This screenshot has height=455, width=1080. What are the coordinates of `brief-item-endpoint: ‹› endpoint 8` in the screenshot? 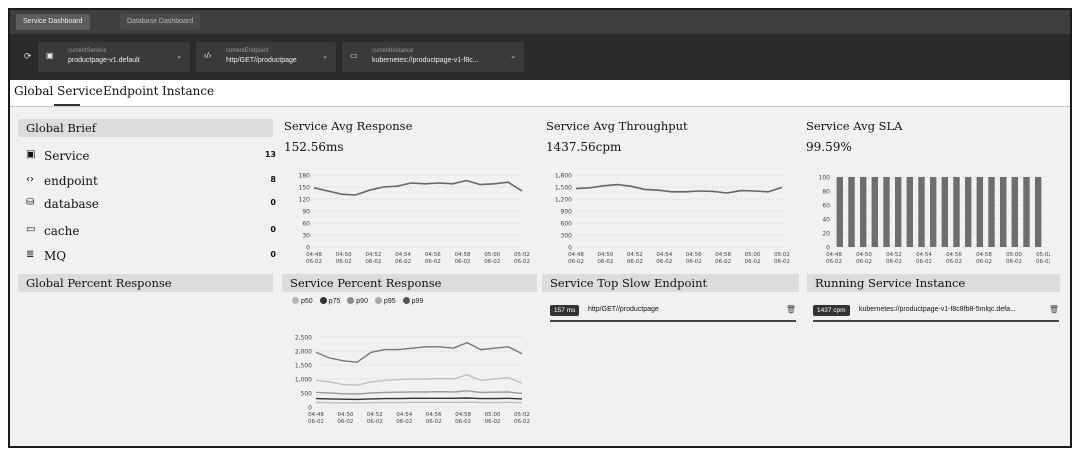 It's located at (151, 182).